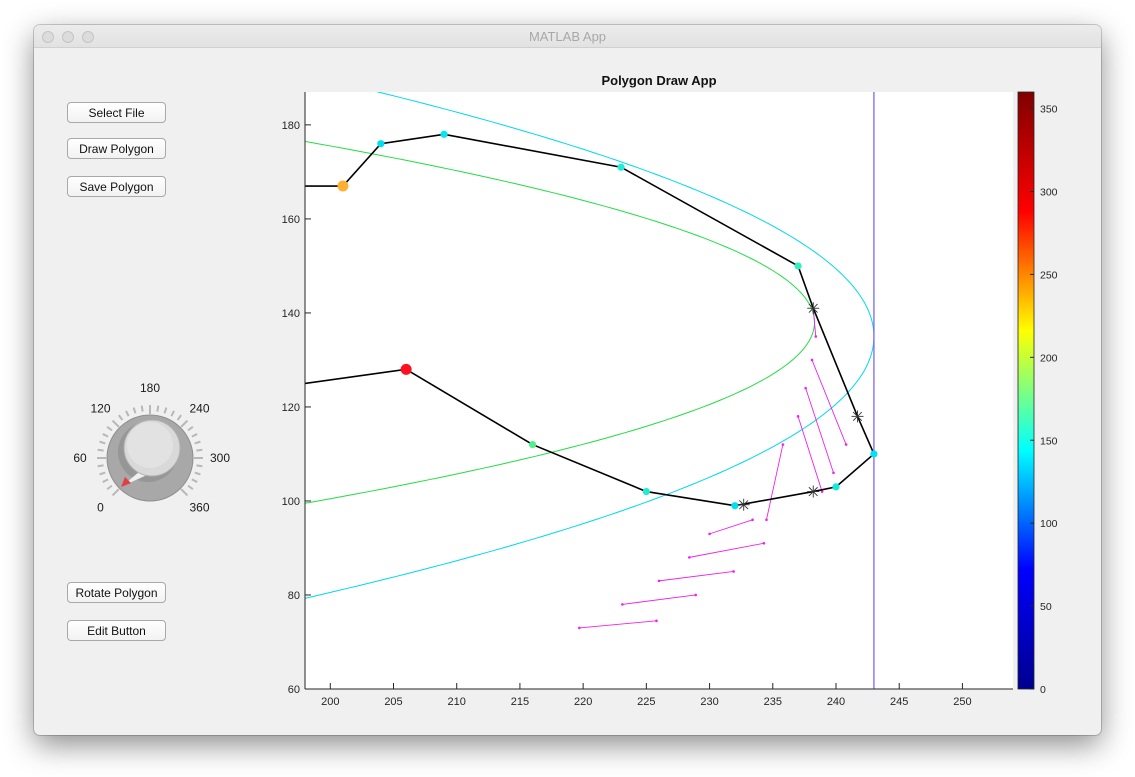 This screenshot has height=777, width=1135. I want to click on rotation-knob: 0 60 120 180 240 300 360, so click(158, 450).